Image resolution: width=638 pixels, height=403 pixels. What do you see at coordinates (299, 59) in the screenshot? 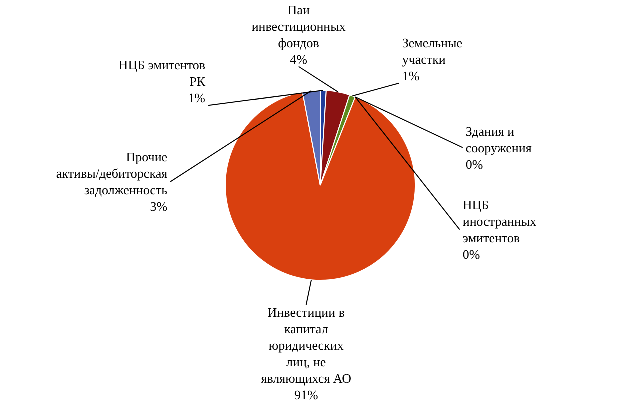
I see `data-label: 4%` at bounding box center [299, 59].